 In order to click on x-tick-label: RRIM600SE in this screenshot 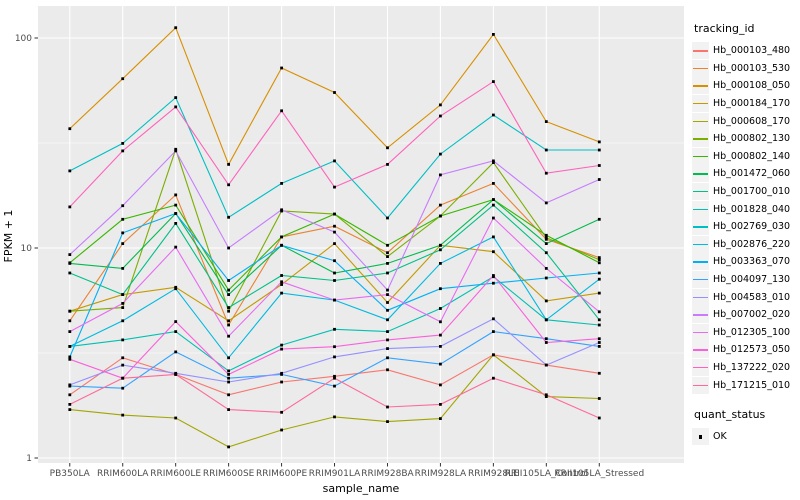, I will do `click(229, 474)`.